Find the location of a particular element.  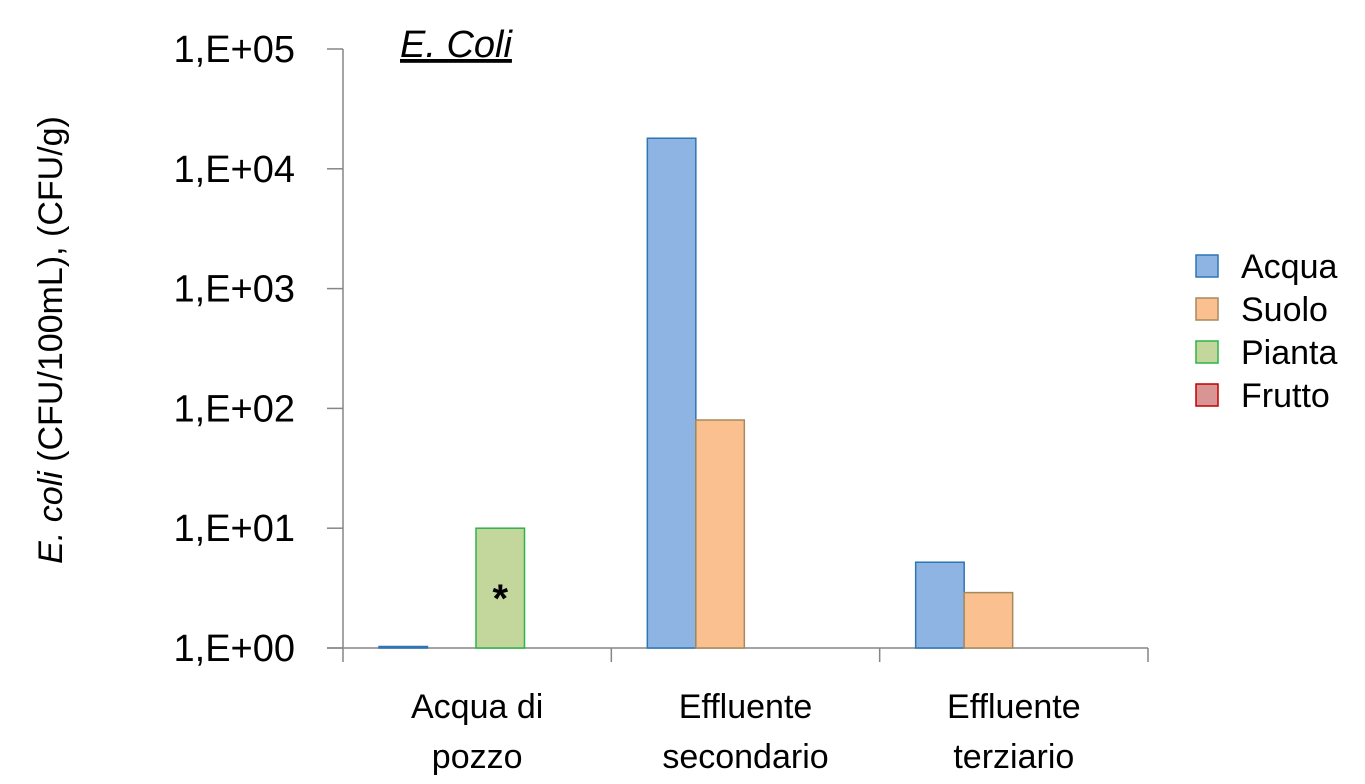

legend-item-frutto: Frutto is located at coordinates (1262, 396).